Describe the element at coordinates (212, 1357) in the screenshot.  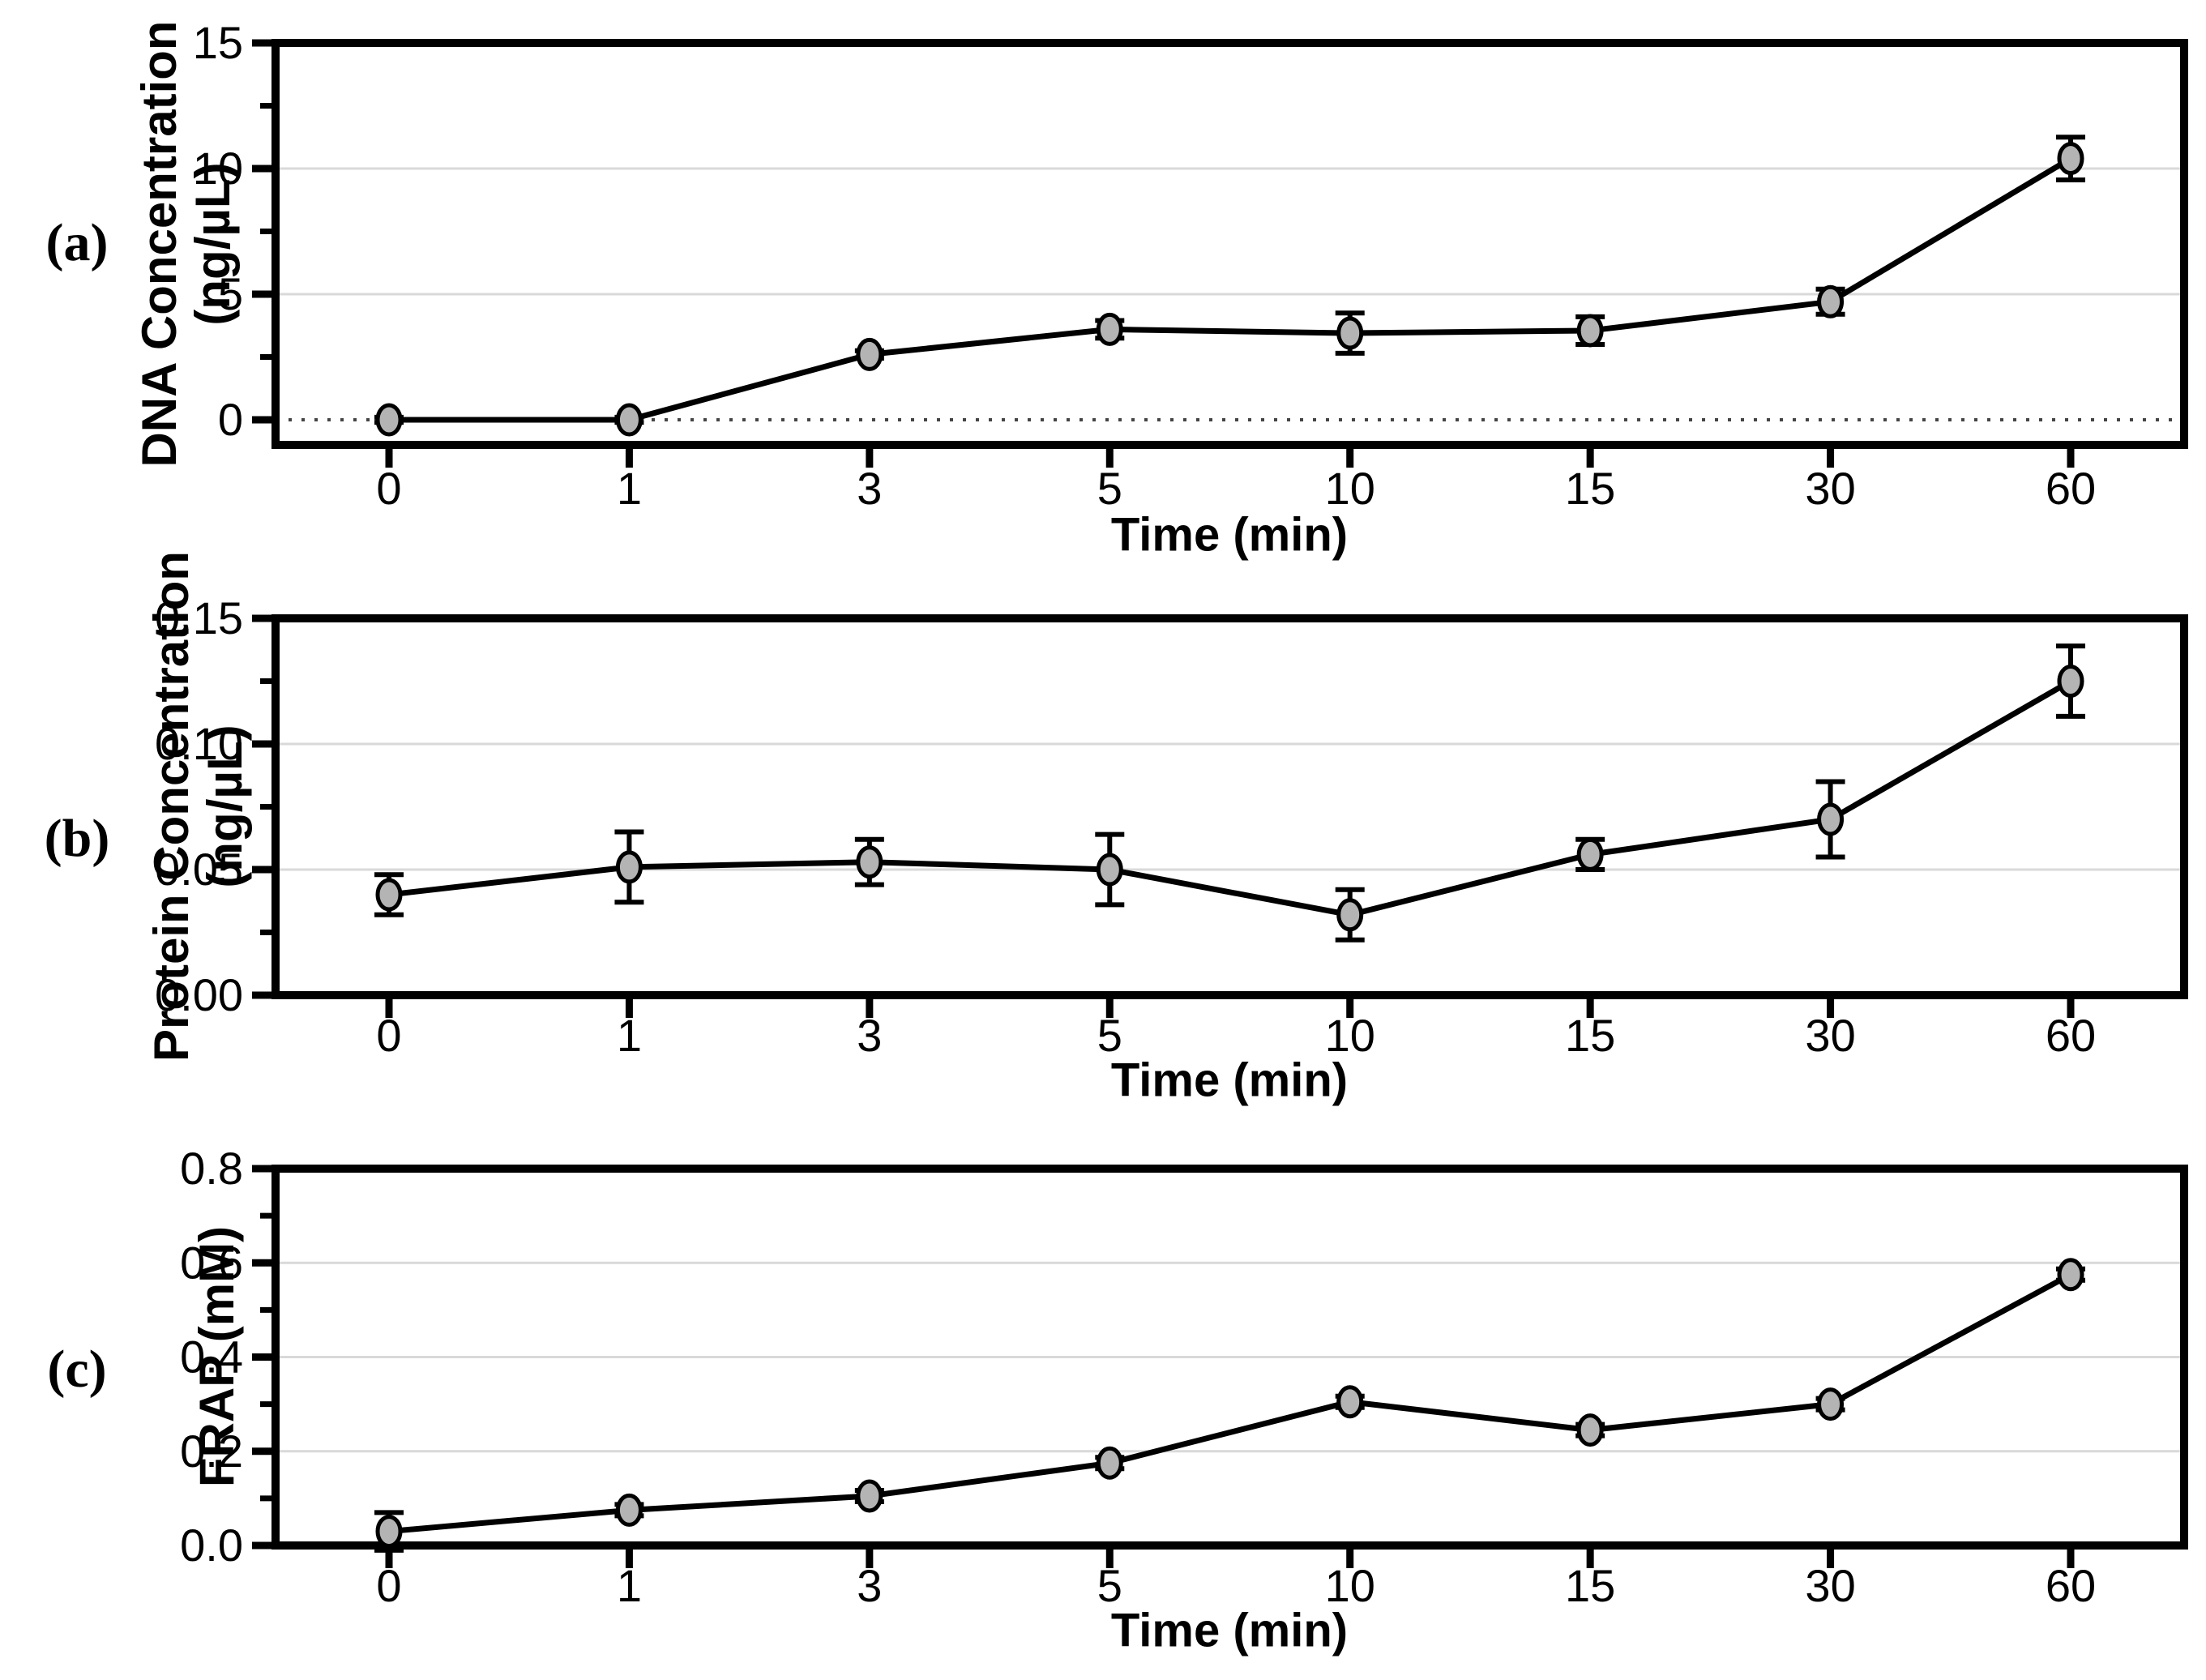
I see `y-tick-label: 0.4` at that location.